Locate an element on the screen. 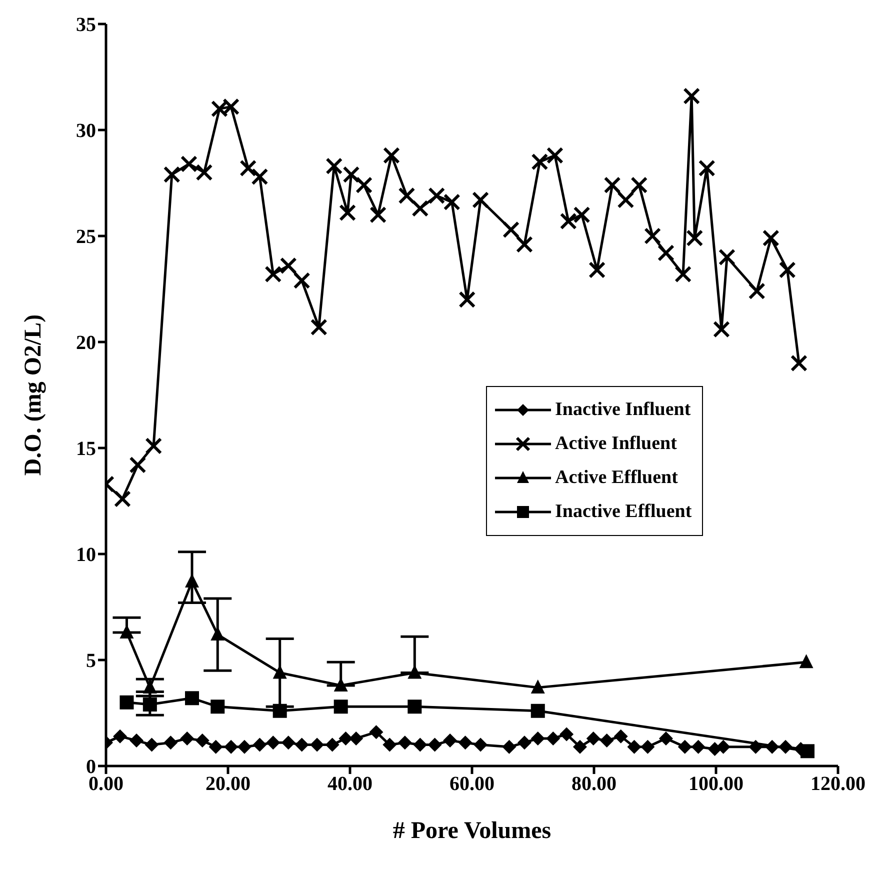  x-tick-label: 120.00 is located at coordinates (838, 784).